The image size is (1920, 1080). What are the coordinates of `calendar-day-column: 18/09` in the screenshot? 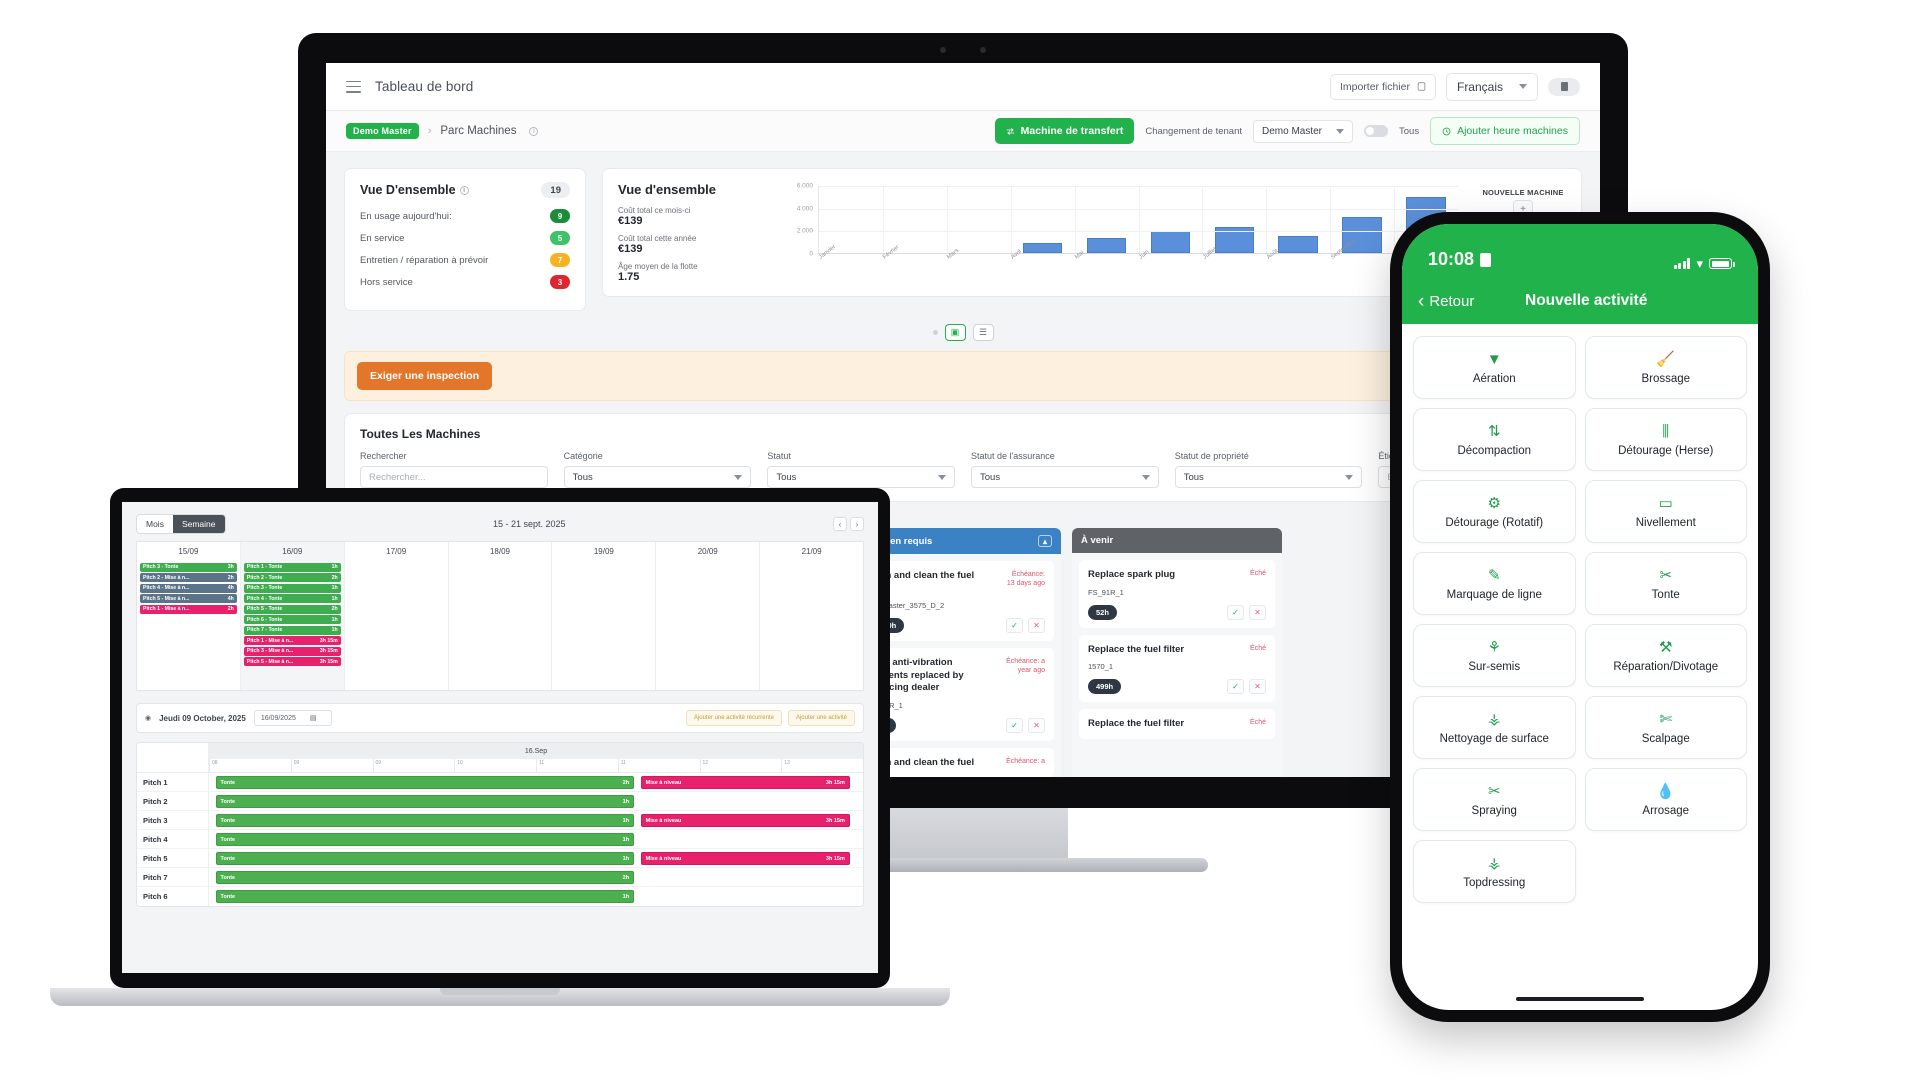 It's located at (501, 616).